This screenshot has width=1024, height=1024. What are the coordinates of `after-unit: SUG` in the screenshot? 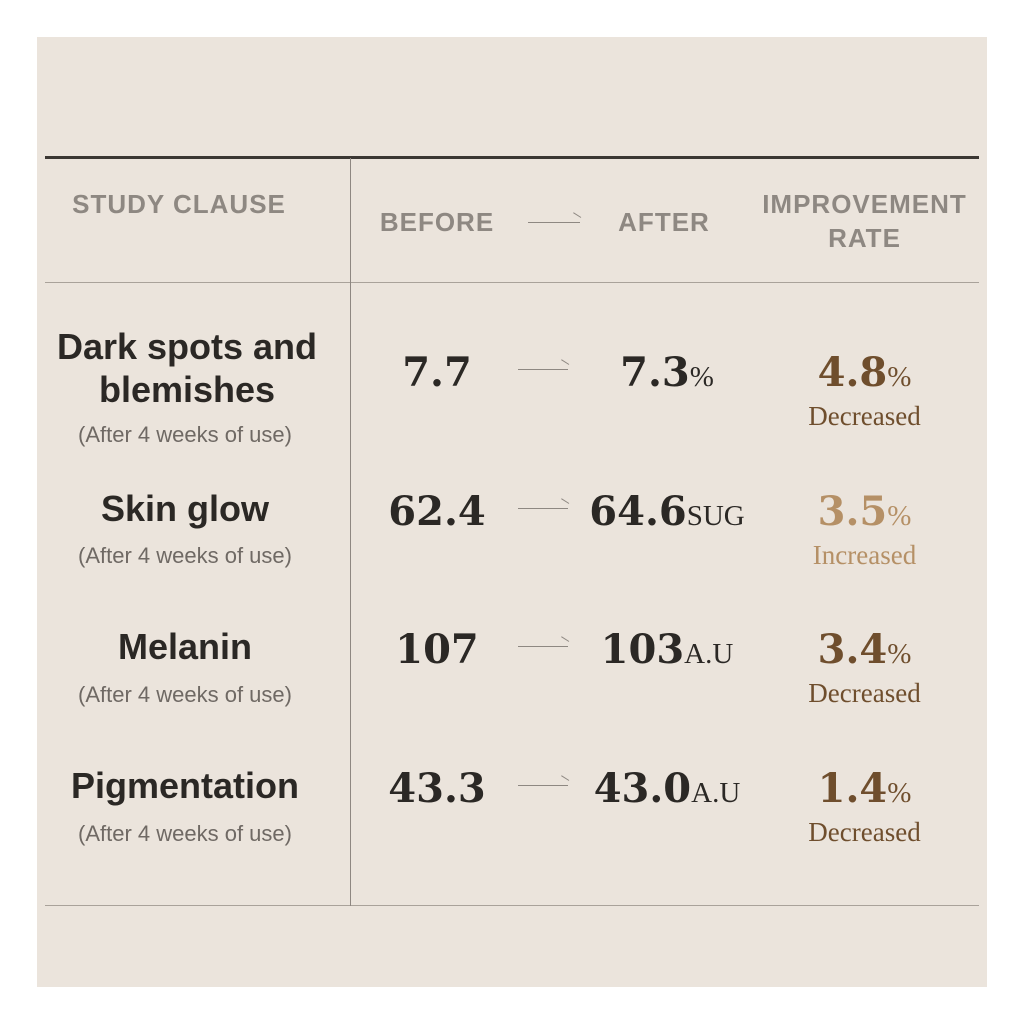 It's located at (715, 516).